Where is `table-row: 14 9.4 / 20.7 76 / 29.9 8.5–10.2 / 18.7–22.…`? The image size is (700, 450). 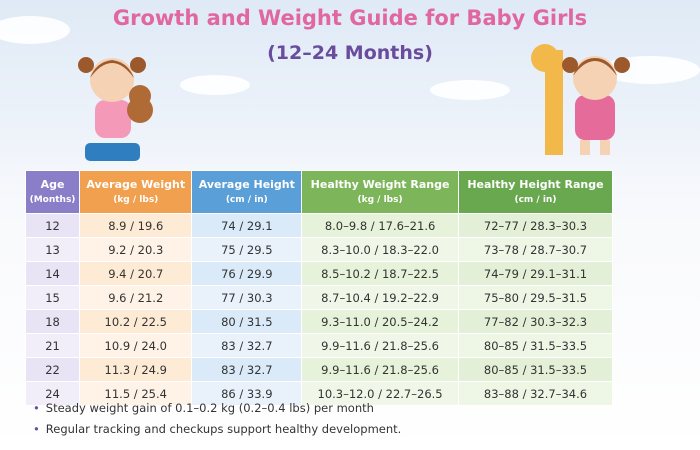
table-row: 14 9.4 / 20.7 76 / 29.9 8.5–10.2 / 18.7–22.… is located at coordinates (319, 273).